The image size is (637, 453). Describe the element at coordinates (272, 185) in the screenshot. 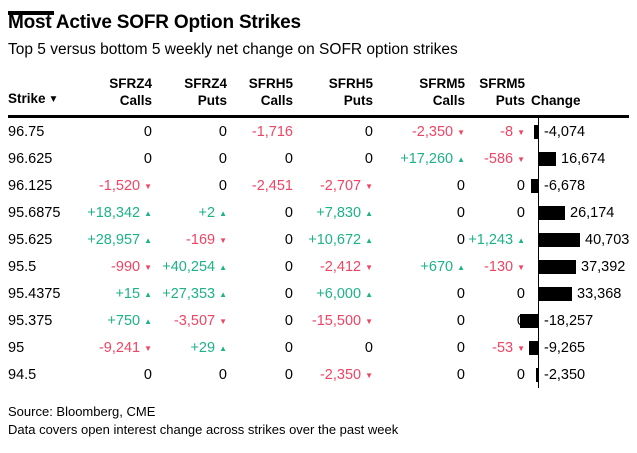

I see `value-cell: -2,451` at that location.